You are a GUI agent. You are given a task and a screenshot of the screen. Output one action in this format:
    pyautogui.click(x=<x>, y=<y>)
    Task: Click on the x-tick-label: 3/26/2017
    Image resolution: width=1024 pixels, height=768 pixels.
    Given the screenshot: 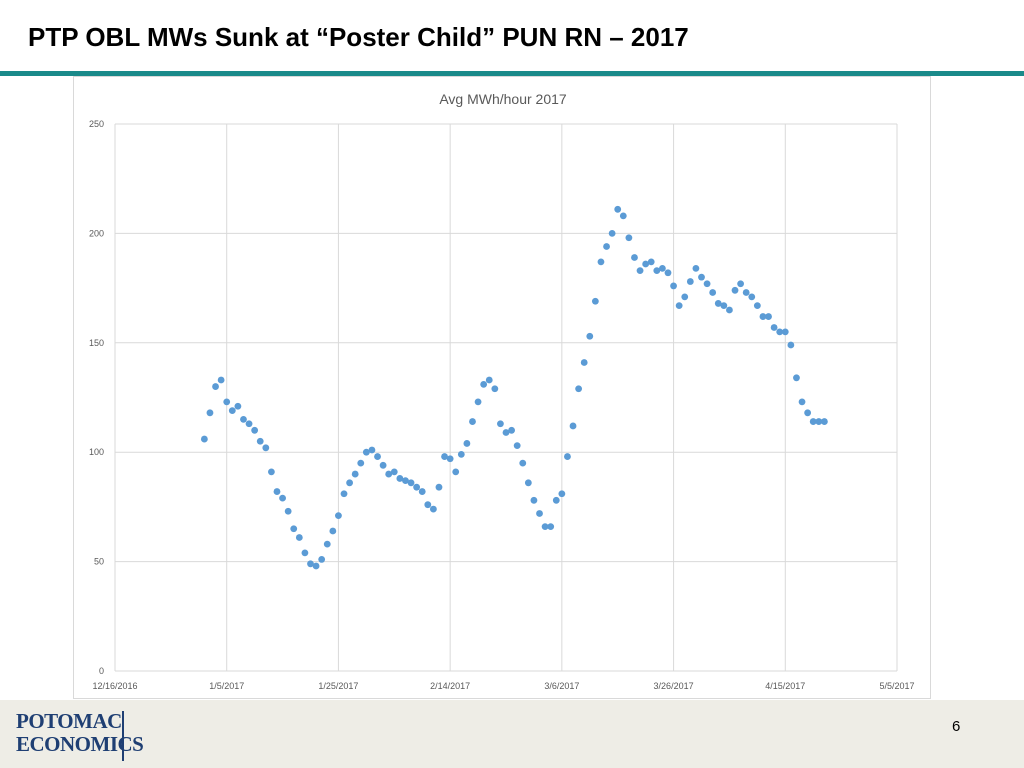 What is the action you would take?
    pyautogui.click(x=674, y=686)
    